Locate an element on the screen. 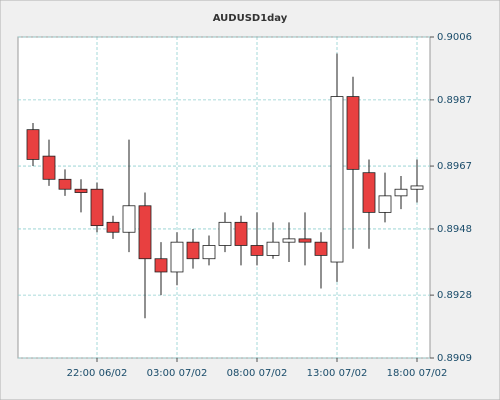 Image resolution: width=500 pixels, height=400 pixels. x-tick-label: 08:00 07/02 is located at coordinates (257, 373).